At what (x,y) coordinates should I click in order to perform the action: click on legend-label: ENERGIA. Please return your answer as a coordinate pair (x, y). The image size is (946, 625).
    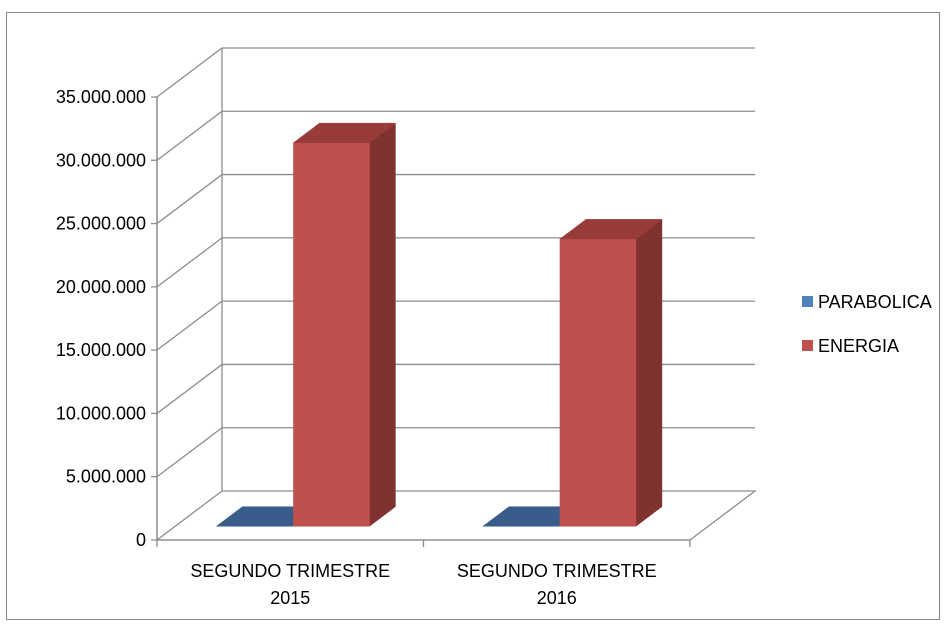
    Looking at the image, I should click on (858, 346).